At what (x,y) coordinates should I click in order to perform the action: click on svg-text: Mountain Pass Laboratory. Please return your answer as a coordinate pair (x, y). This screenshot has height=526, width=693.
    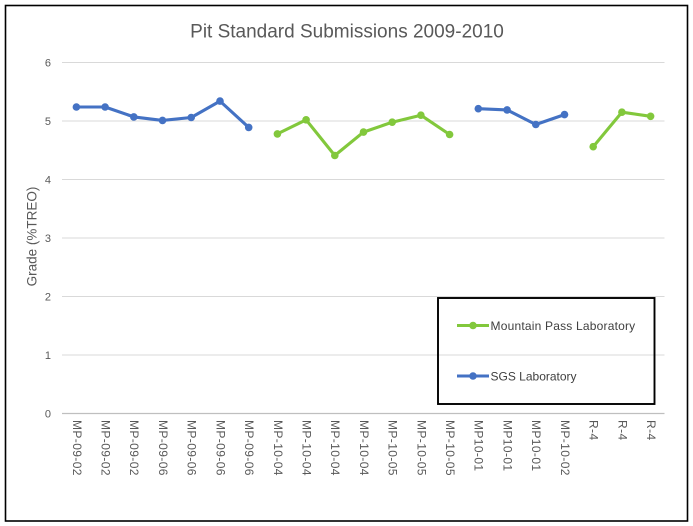
    Looking at the image, I should click on (563, 326).